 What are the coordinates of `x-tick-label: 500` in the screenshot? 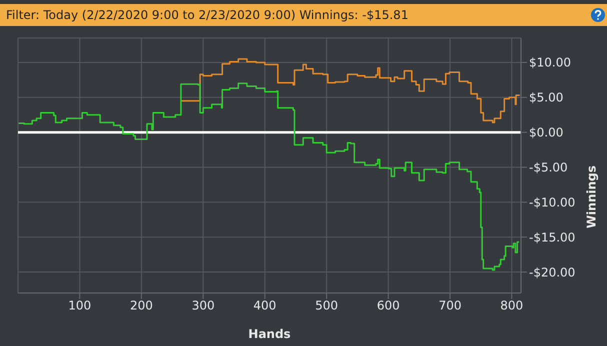 It's located at (326, 305).